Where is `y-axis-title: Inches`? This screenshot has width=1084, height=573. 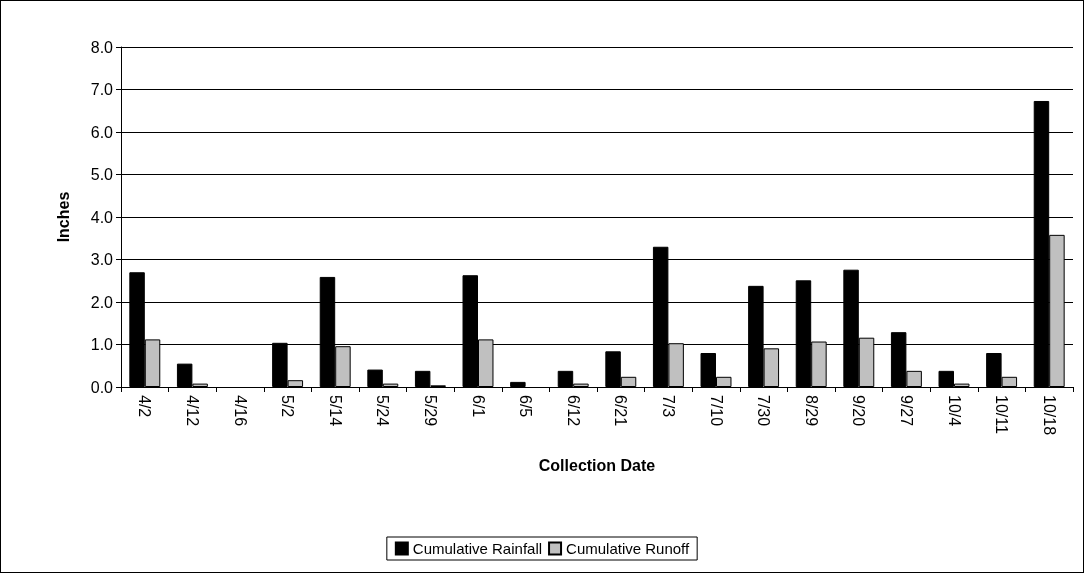 y-axis-title: Inches is located at coordinates (63, 217).